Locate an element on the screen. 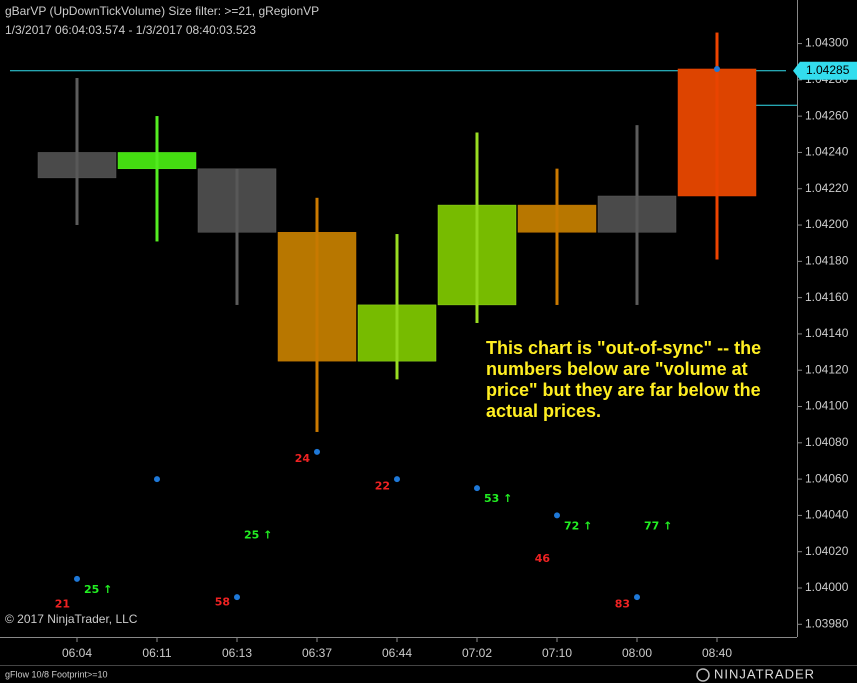  y-tick-label: 1.04120 is located at coordinates (827, 369).